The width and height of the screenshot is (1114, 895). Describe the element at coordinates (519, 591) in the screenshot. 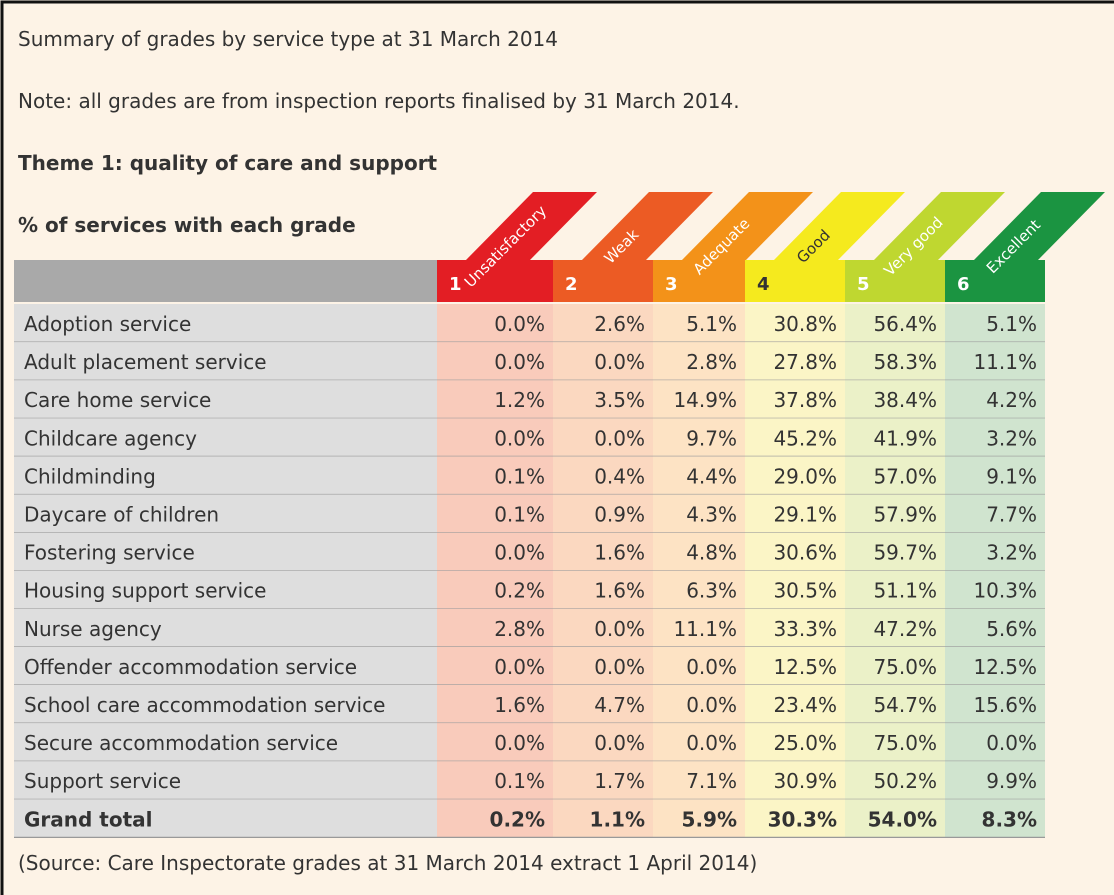

I see `cell-value: 0.2%` at that location.